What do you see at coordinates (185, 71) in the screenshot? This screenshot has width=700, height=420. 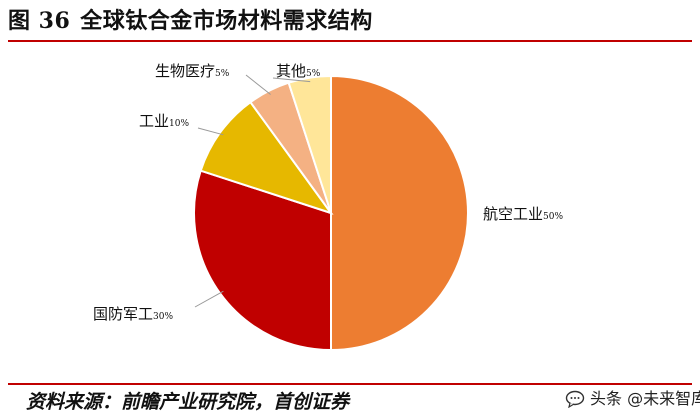 I see `slice-label-name-4: 生物医疗` at bounding box center [185, 71].